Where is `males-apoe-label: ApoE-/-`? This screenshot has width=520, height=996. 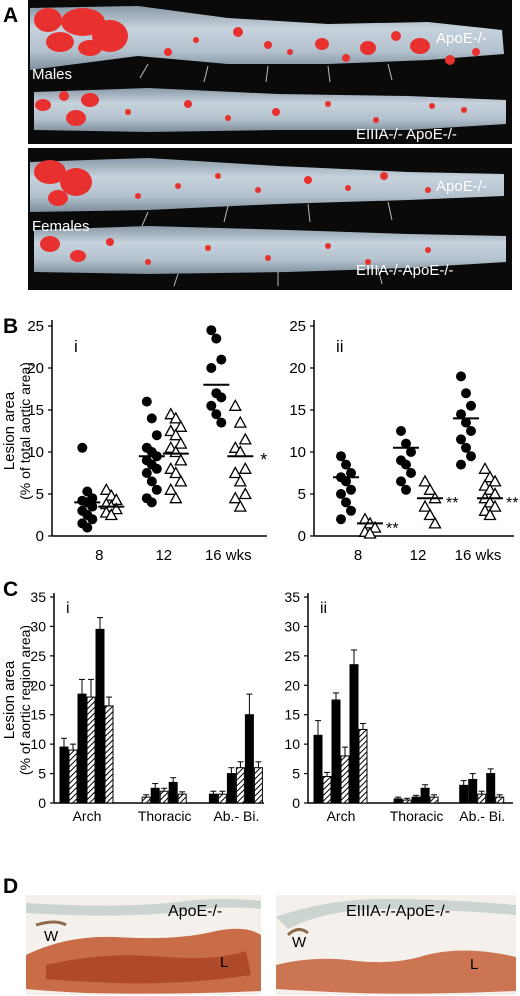 males-apoe-label: ApoE-/- is located at coordinates (461, 38).